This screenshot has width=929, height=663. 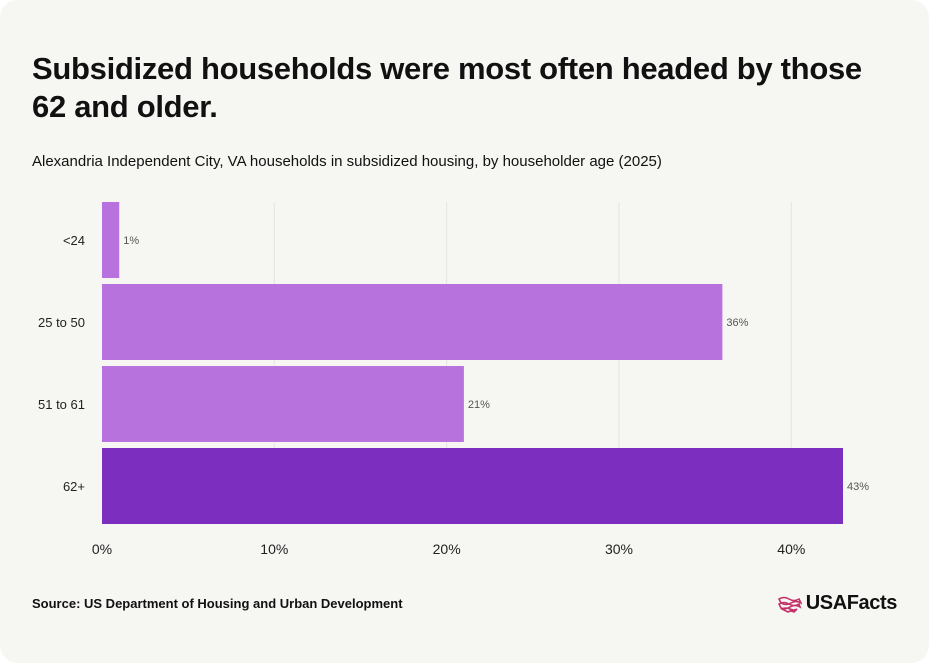 What do you see at coordinates (274, 549) in the screenshot?
I see `x-tick-label: 10%` at bounding box center [274, 549].